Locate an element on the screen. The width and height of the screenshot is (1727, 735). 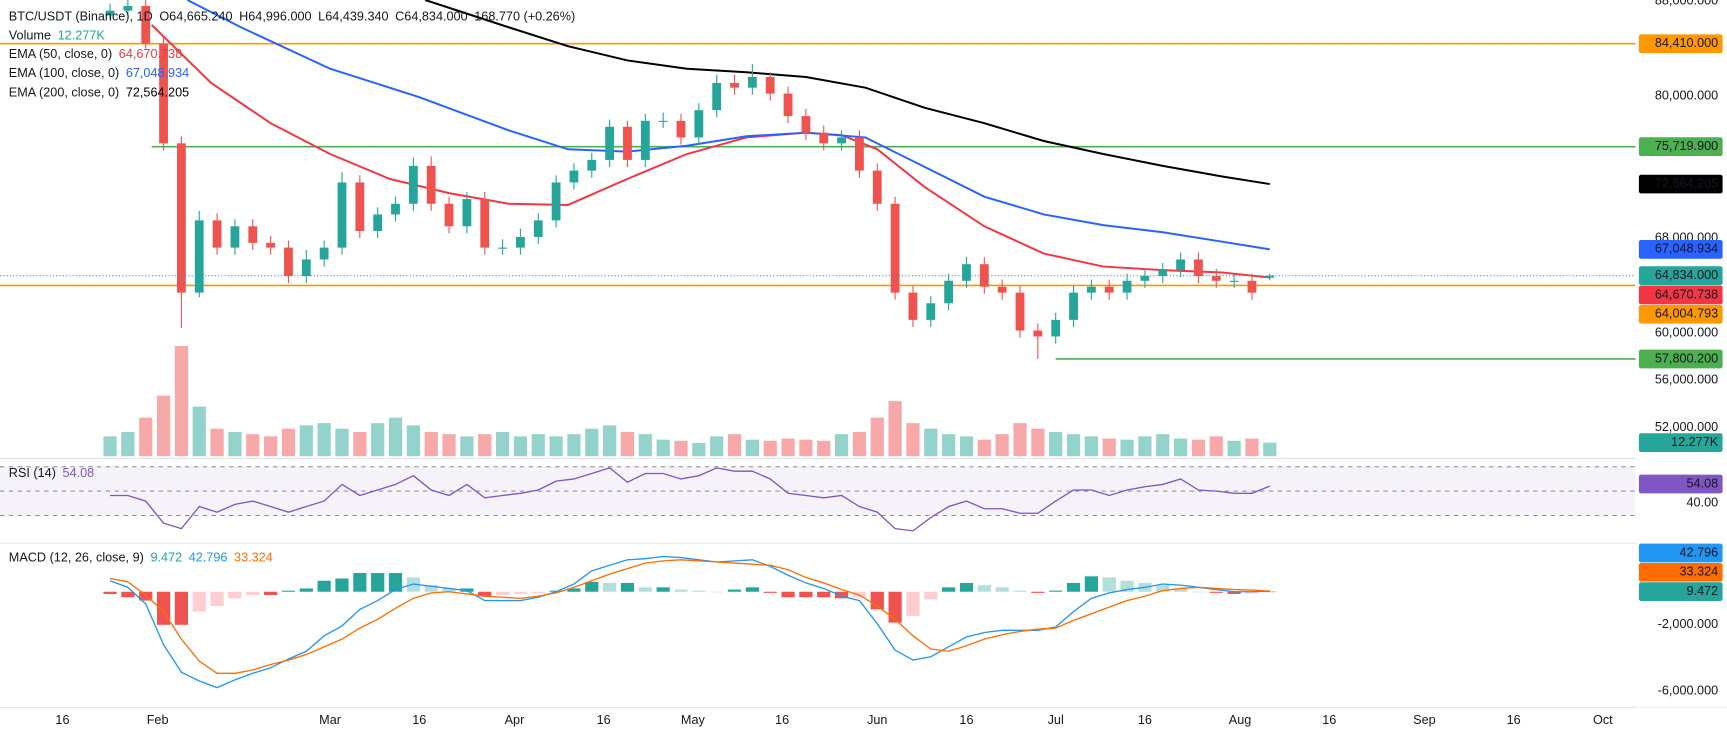
ema-legend: EMA (50, close, 0) 64,670.738 is located at coordinates (95, 54).